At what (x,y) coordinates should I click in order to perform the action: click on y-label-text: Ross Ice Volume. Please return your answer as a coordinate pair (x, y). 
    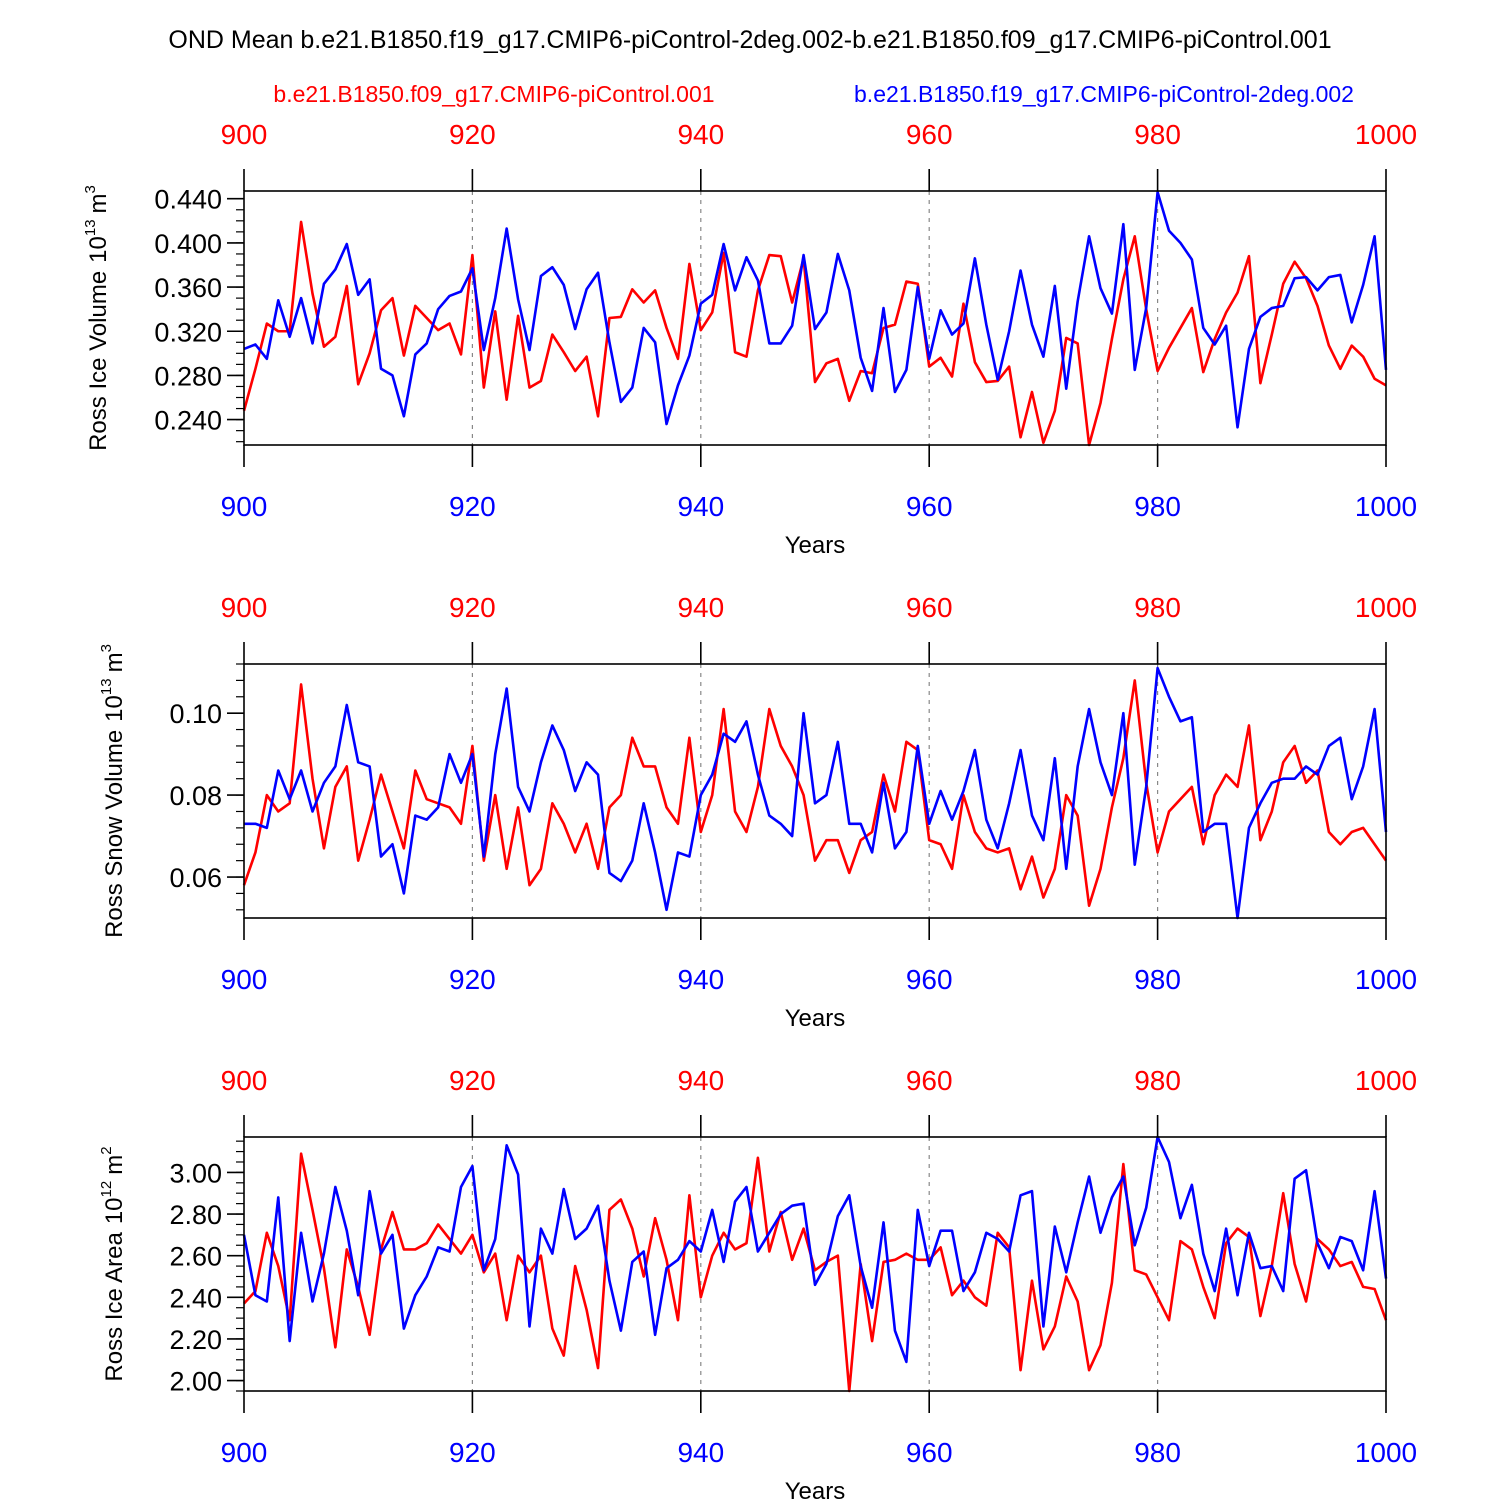
    Looking at the image, I should click on (98, 361).